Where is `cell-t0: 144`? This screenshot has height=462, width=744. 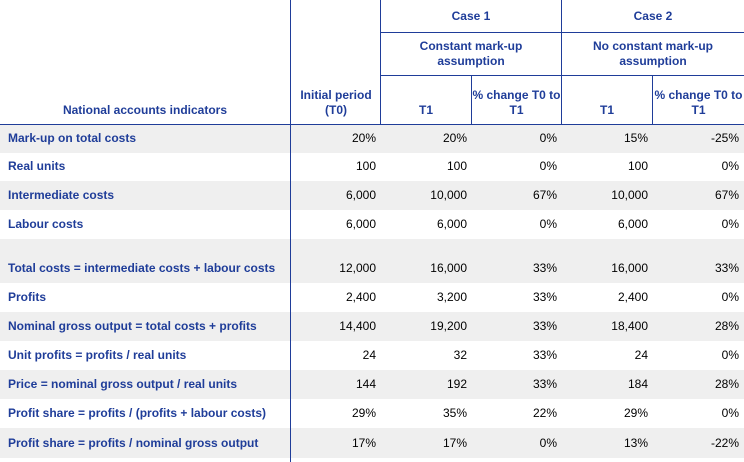
cell-t0: 144 is located at coordinates (365, 384).